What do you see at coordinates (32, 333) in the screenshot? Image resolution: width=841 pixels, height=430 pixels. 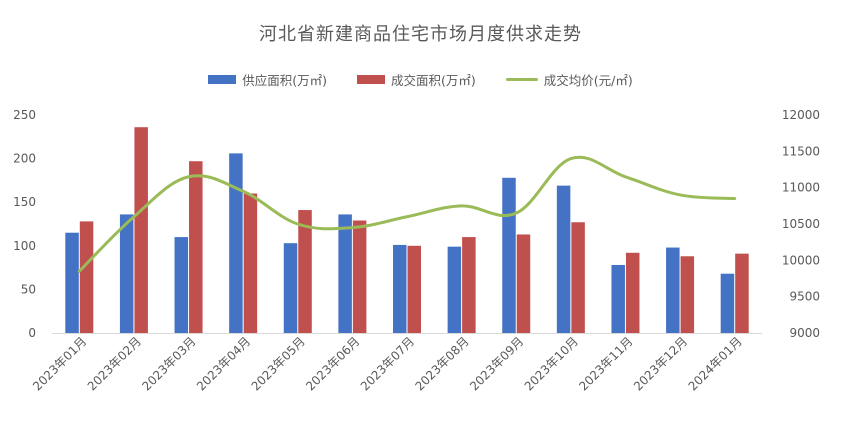 I see `y-left-tick-label: 0` at bounding box center [32, 333].